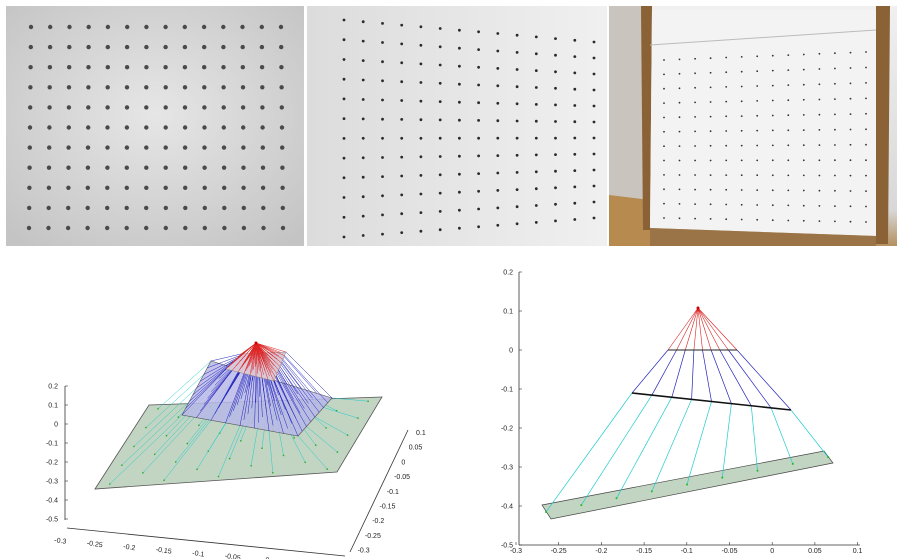 The width and height of the screenshot is (899, 559). What do you see at coordinates (601, 551) in the screenshot?
I see `x-tick-label: -0.2` at bounding box center [601, 551].